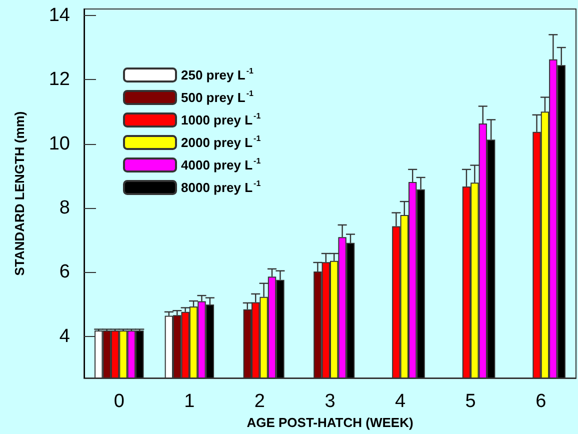 The height and width of the screenshot is (434, 578). What do you see at coordinates (59, 79) in the screenshot?
I see `y-tick-label: 12` at bounding box center [59, 79].